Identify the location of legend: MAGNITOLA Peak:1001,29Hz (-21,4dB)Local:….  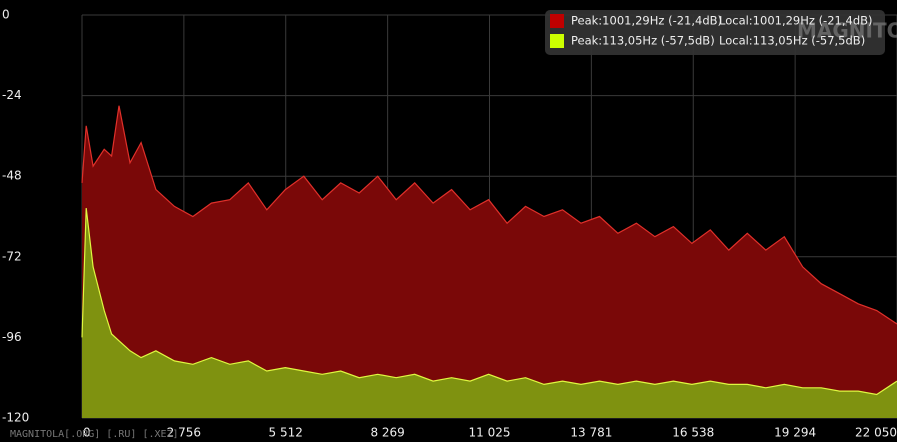
(721, 32).